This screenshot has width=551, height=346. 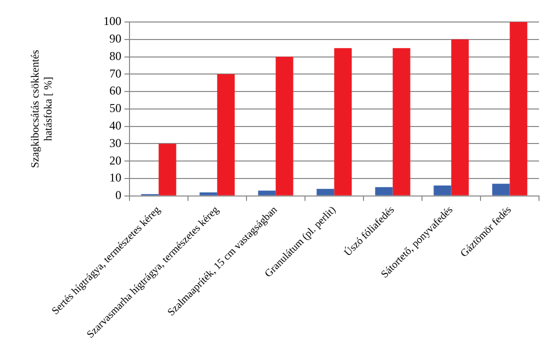 What do you see at coordinates (118, 195) in the screenshot?
I see `y-tick-label: 0` at bounding box center [118, 195].